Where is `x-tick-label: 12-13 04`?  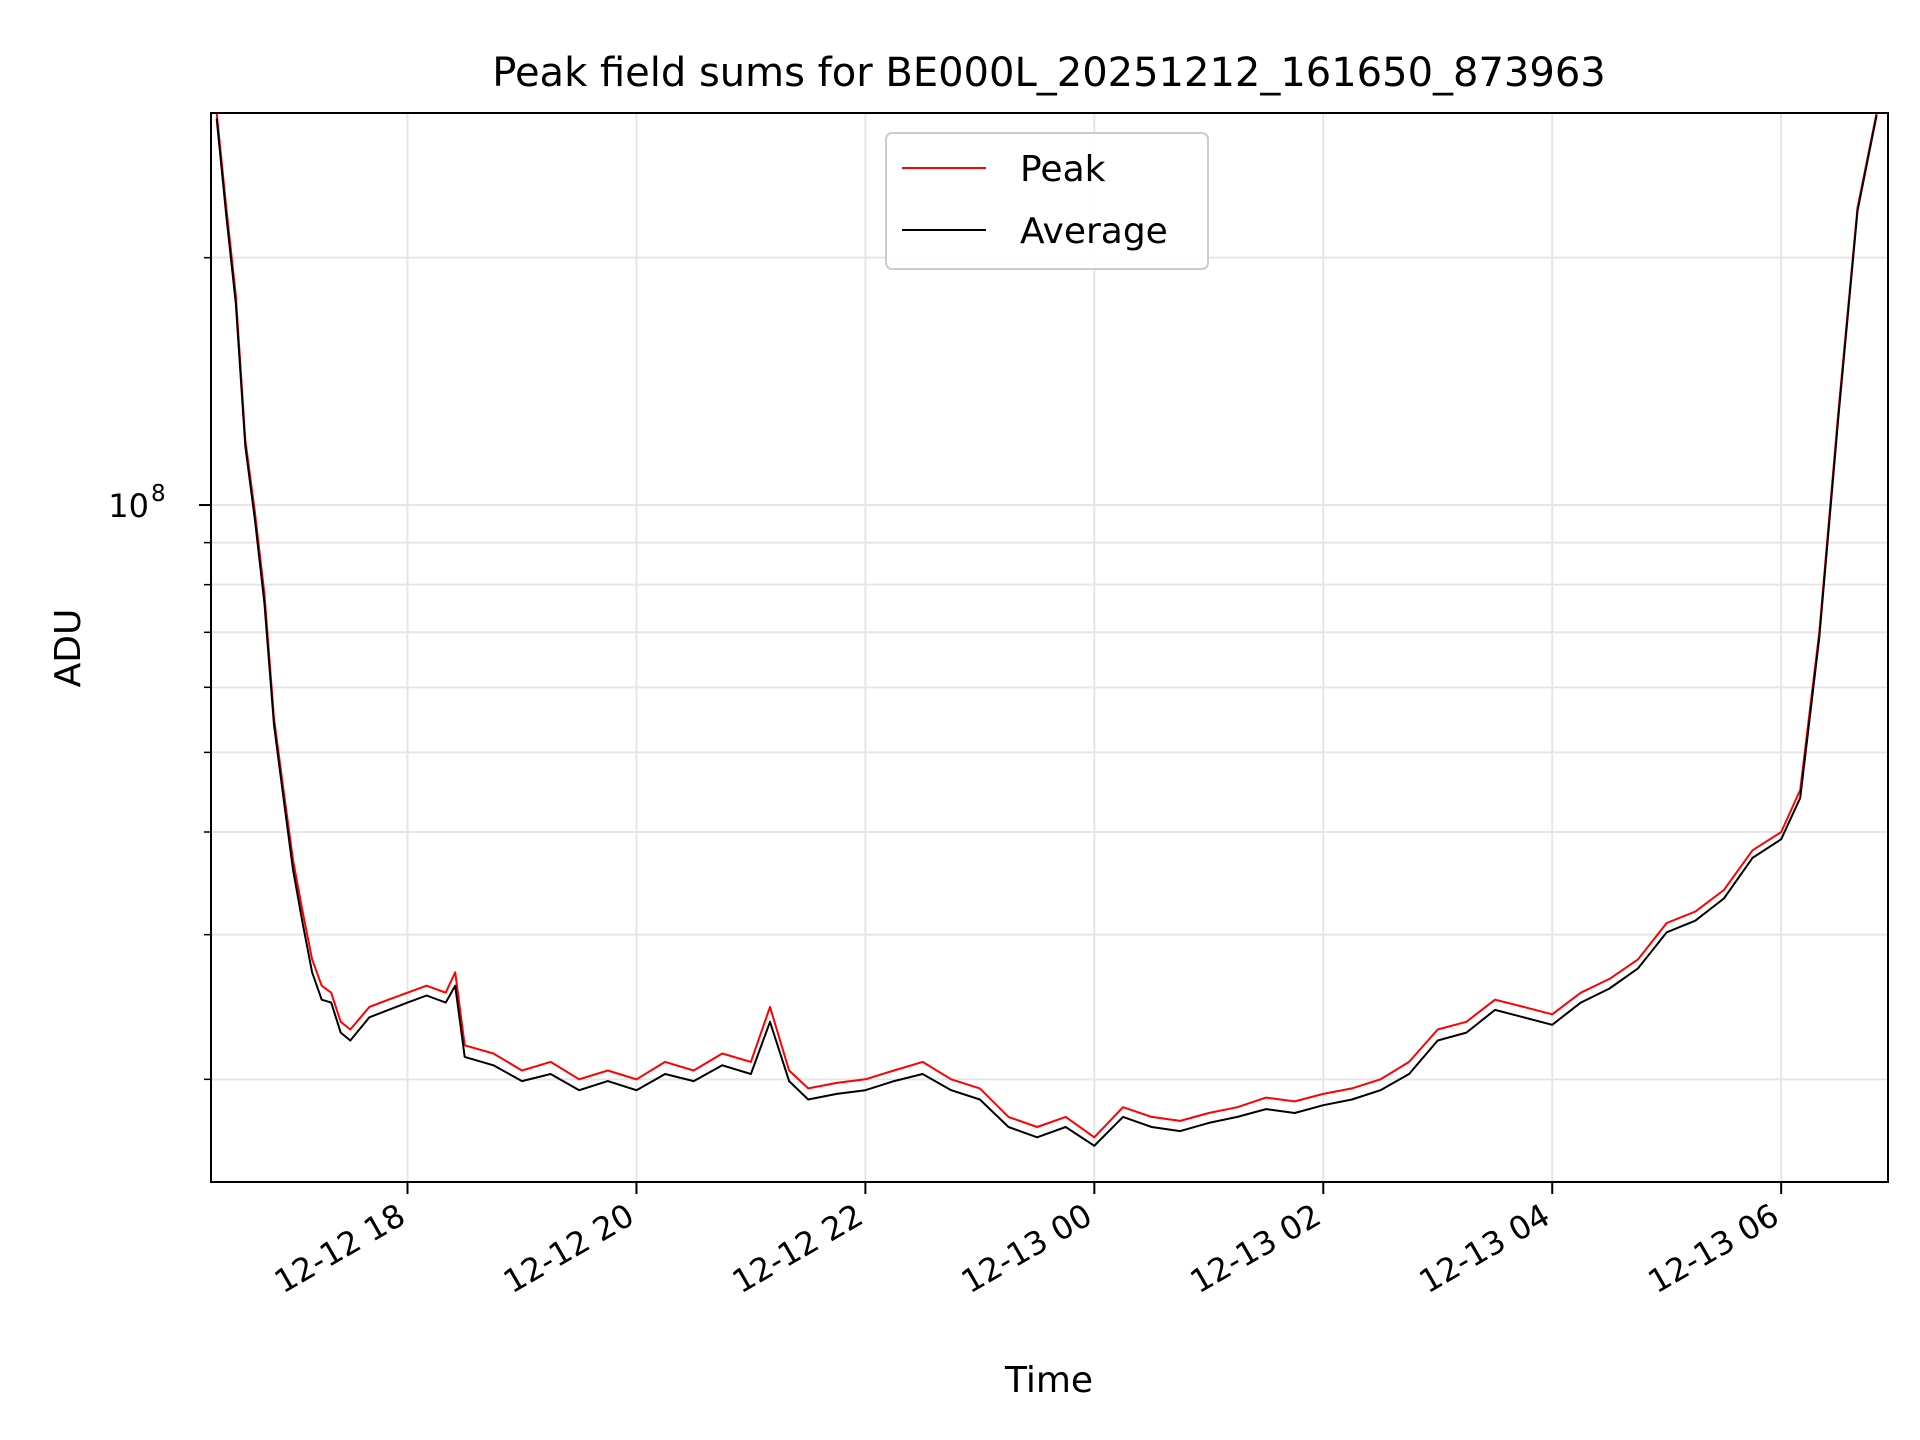
x-tick-label: 12-13 04 is located at coordinates (1485, 1248).